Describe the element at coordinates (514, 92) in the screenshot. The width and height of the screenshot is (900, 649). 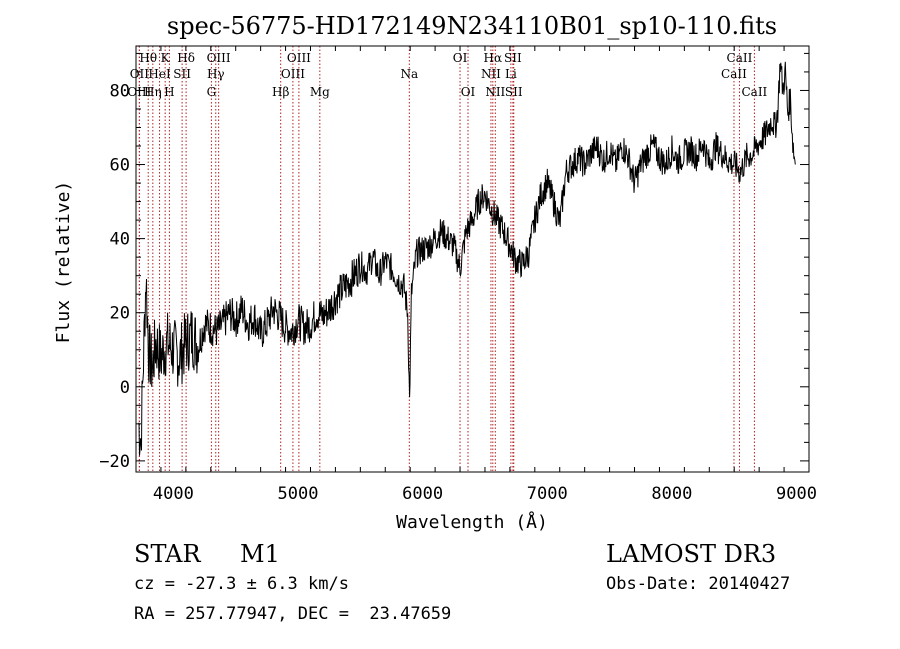
I see `line-marker-label-24: SII` at that location.